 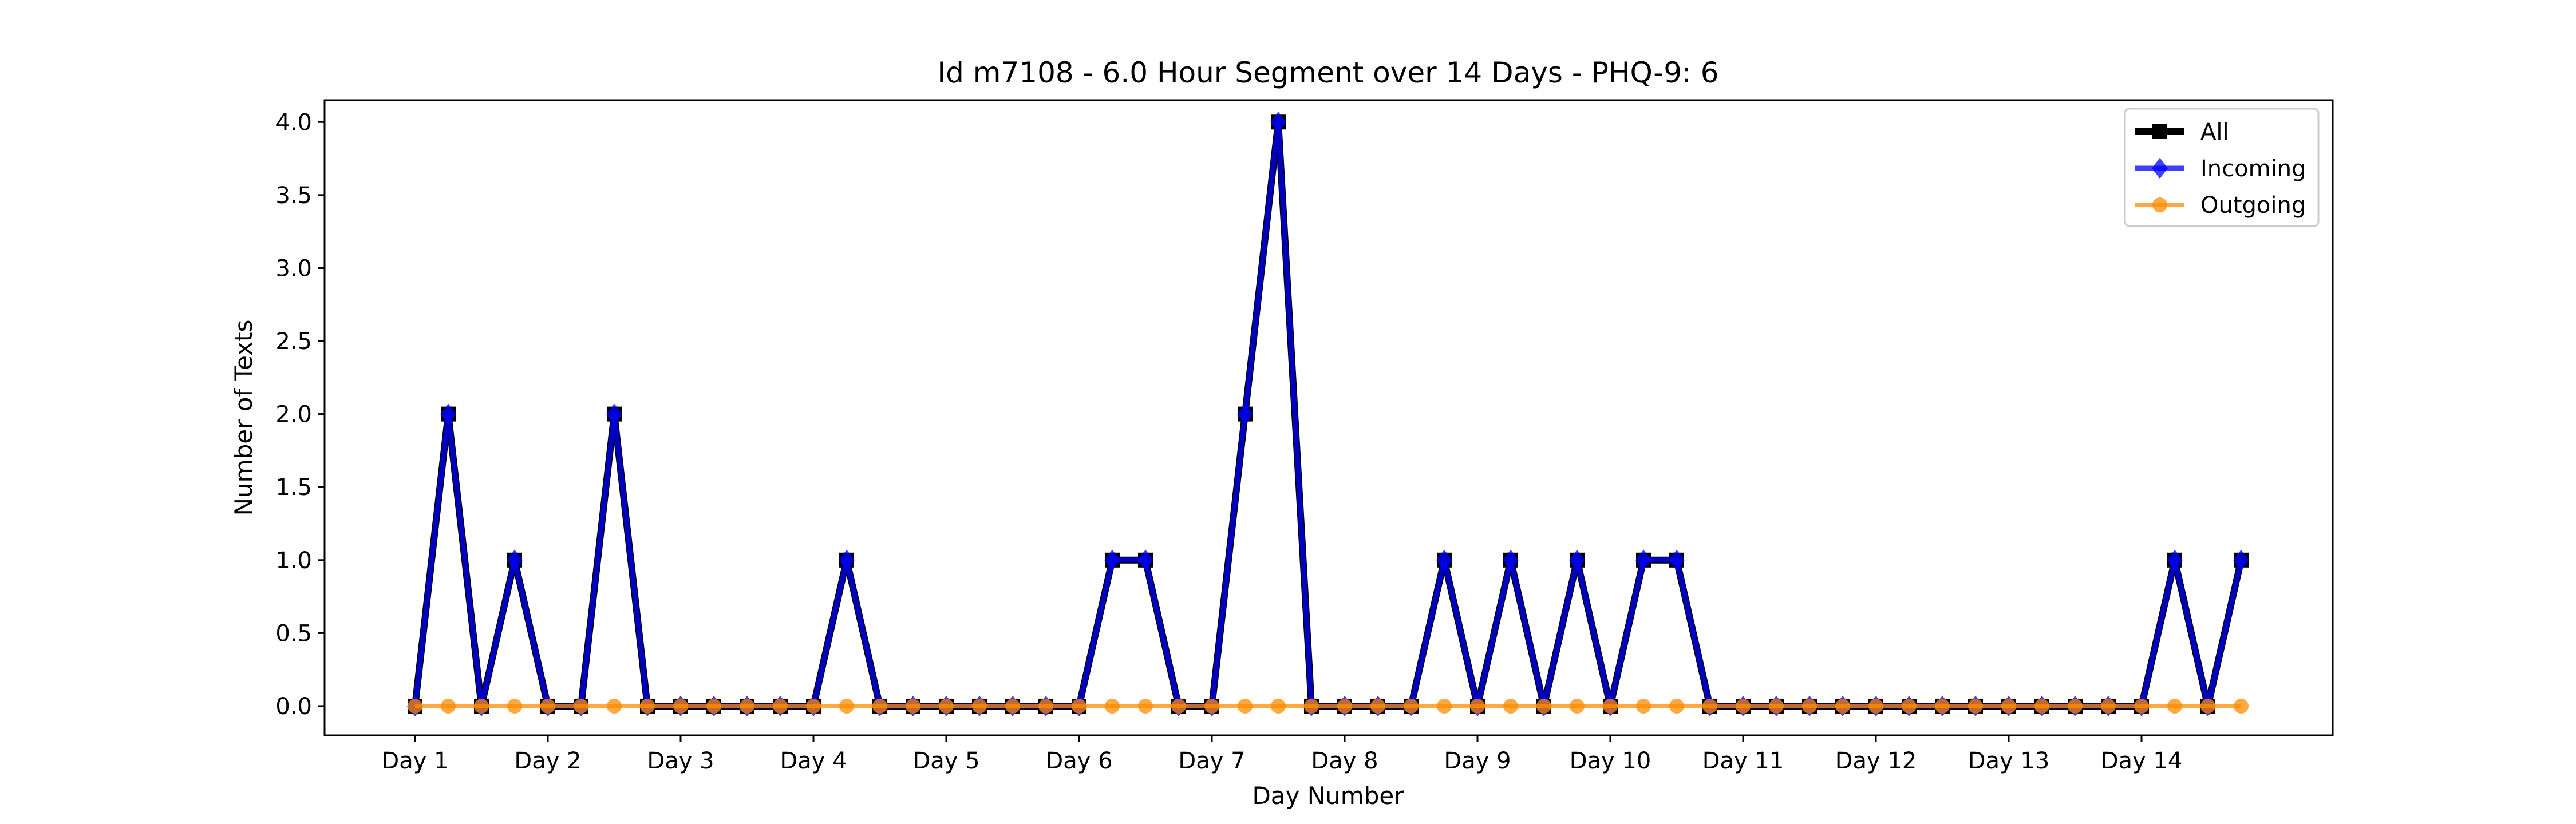 I want to click on x-tick-label: Day 12, so click(x=1876, y=761).